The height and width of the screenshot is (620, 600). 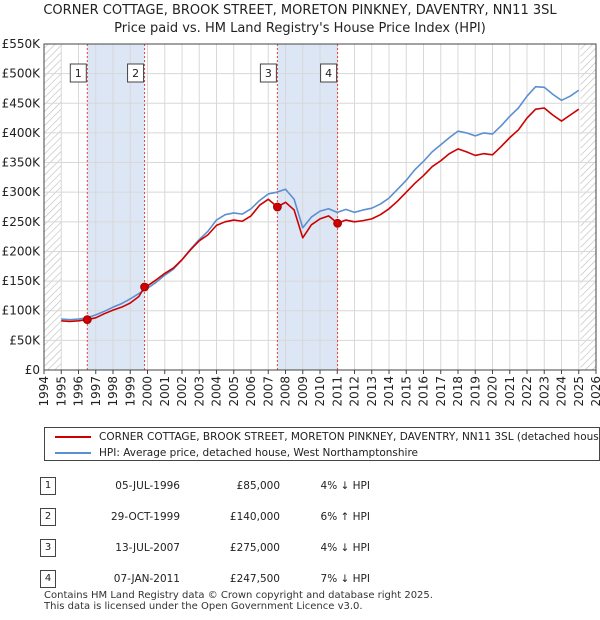 What do you see at coordinates (48, 516) in the screenshot?
I see `sale-number-badge: 2` at bounding box center [48, 516].